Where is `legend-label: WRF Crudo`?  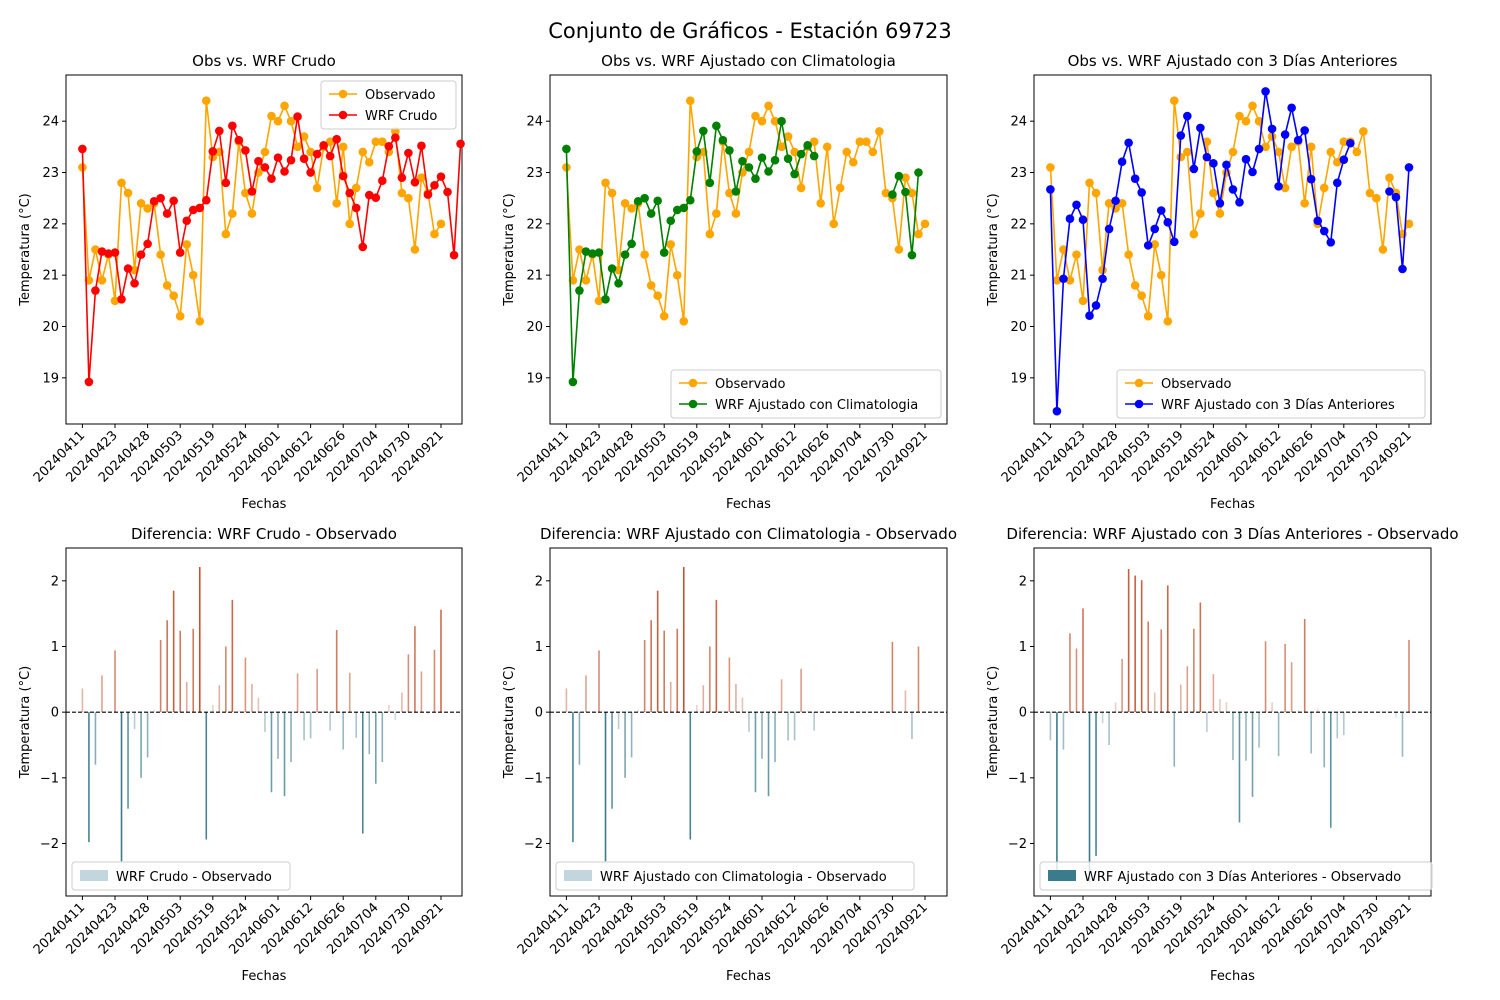 legend-label: WRF Crudo is located at coordinates (401, 116).